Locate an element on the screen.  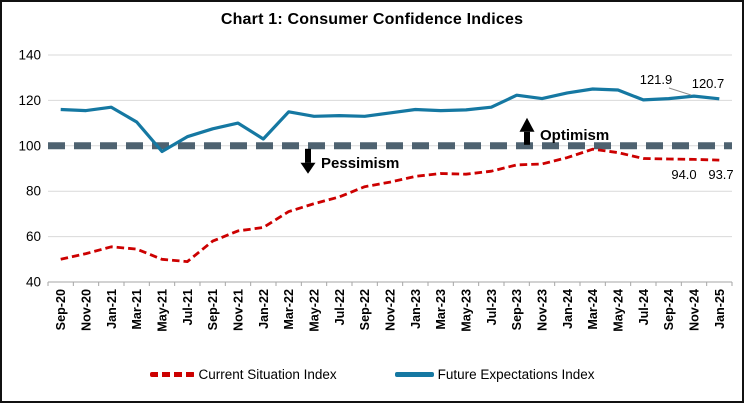
svg-text: Sep-22 is located at coordinates (365, 309).